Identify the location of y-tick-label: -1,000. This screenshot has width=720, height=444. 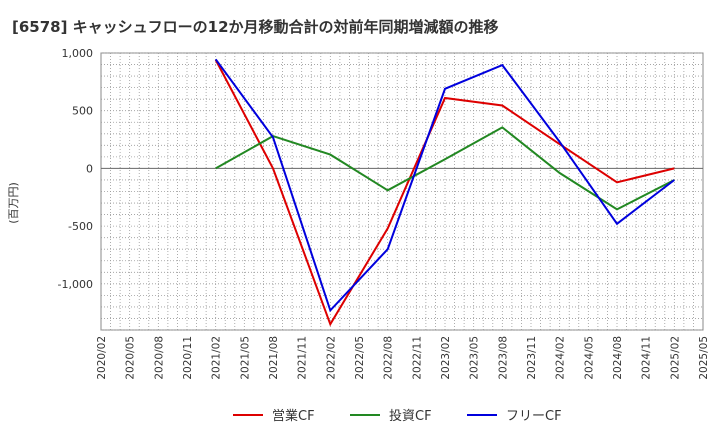
(75, 284).